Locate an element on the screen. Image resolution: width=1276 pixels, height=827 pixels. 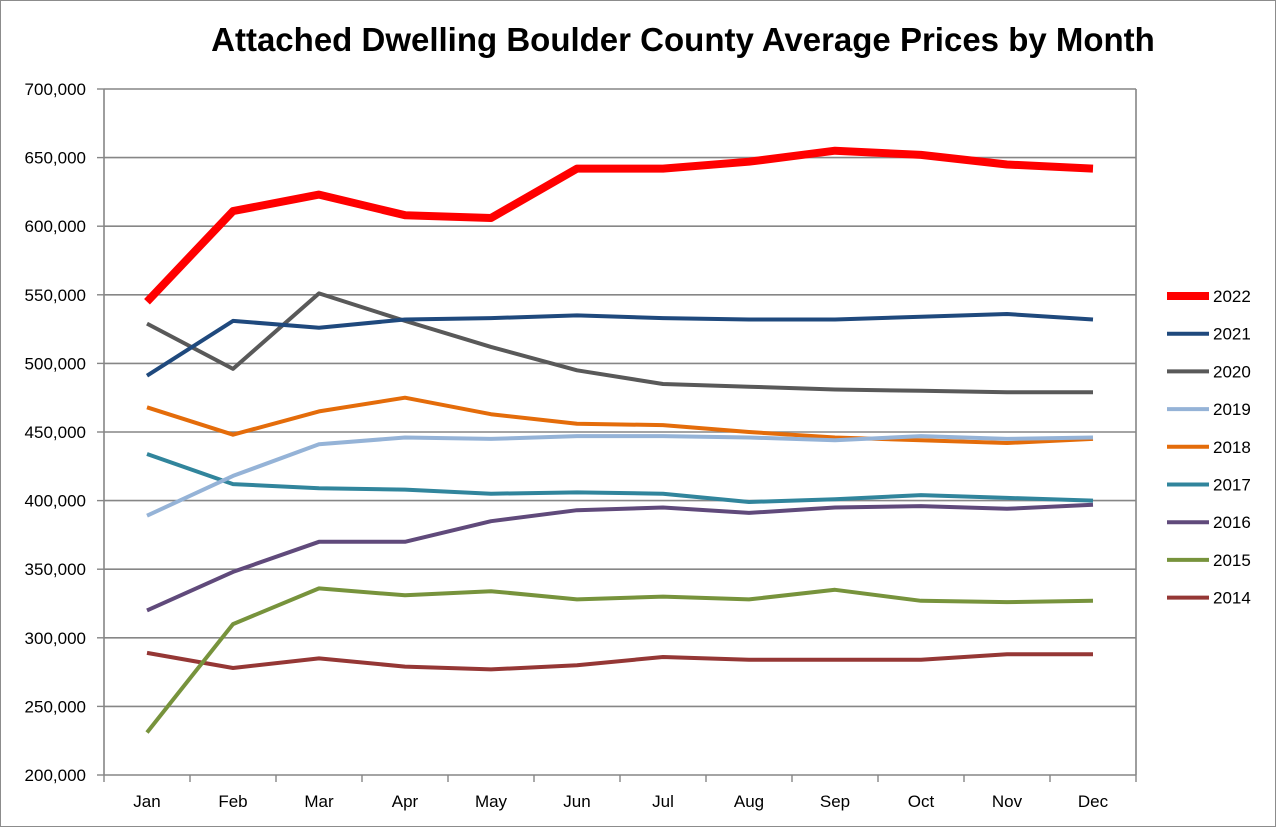
x-tick-label: Dec is located at coordinates (1093, 801).